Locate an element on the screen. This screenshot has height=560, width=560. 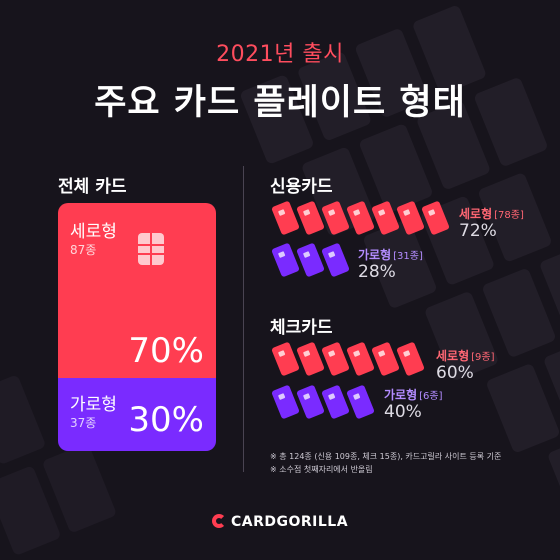
horizontal-count: 37종 is located at coordinates (83, 423).